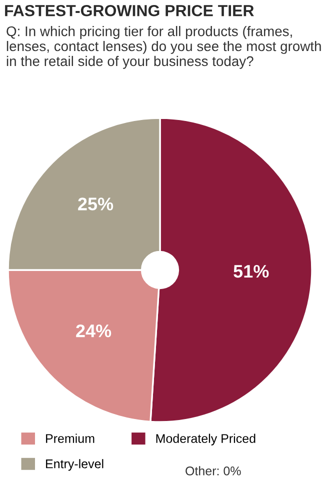  Describe the element at coordinates (129, 10) in the screenshot. I see `chart-title: FASTEST-GROWING PRICE TIER` at that location.